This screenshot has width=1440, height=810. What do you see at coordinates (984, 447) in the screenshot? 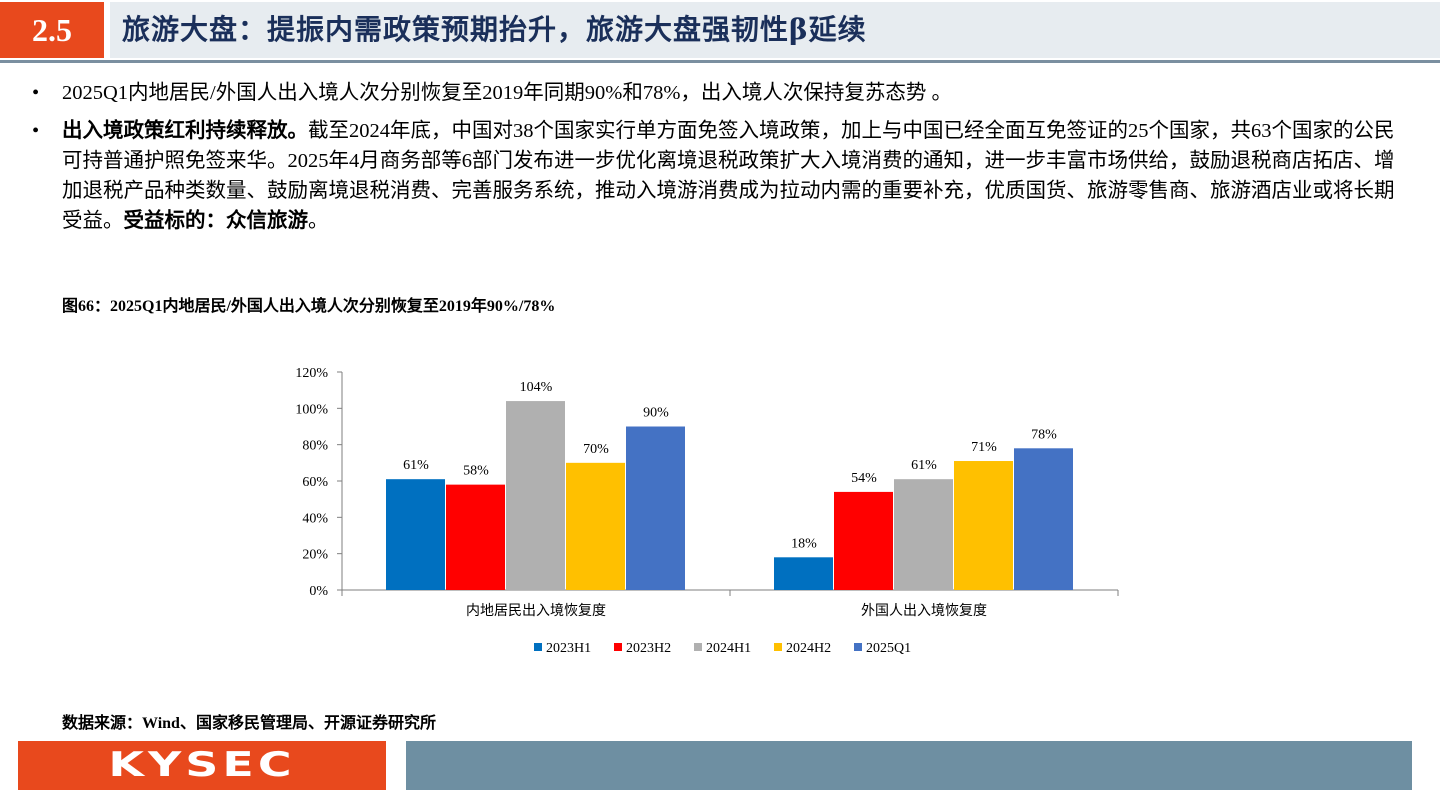
I see `data-label: 71%` at bounding box center [984, 447].